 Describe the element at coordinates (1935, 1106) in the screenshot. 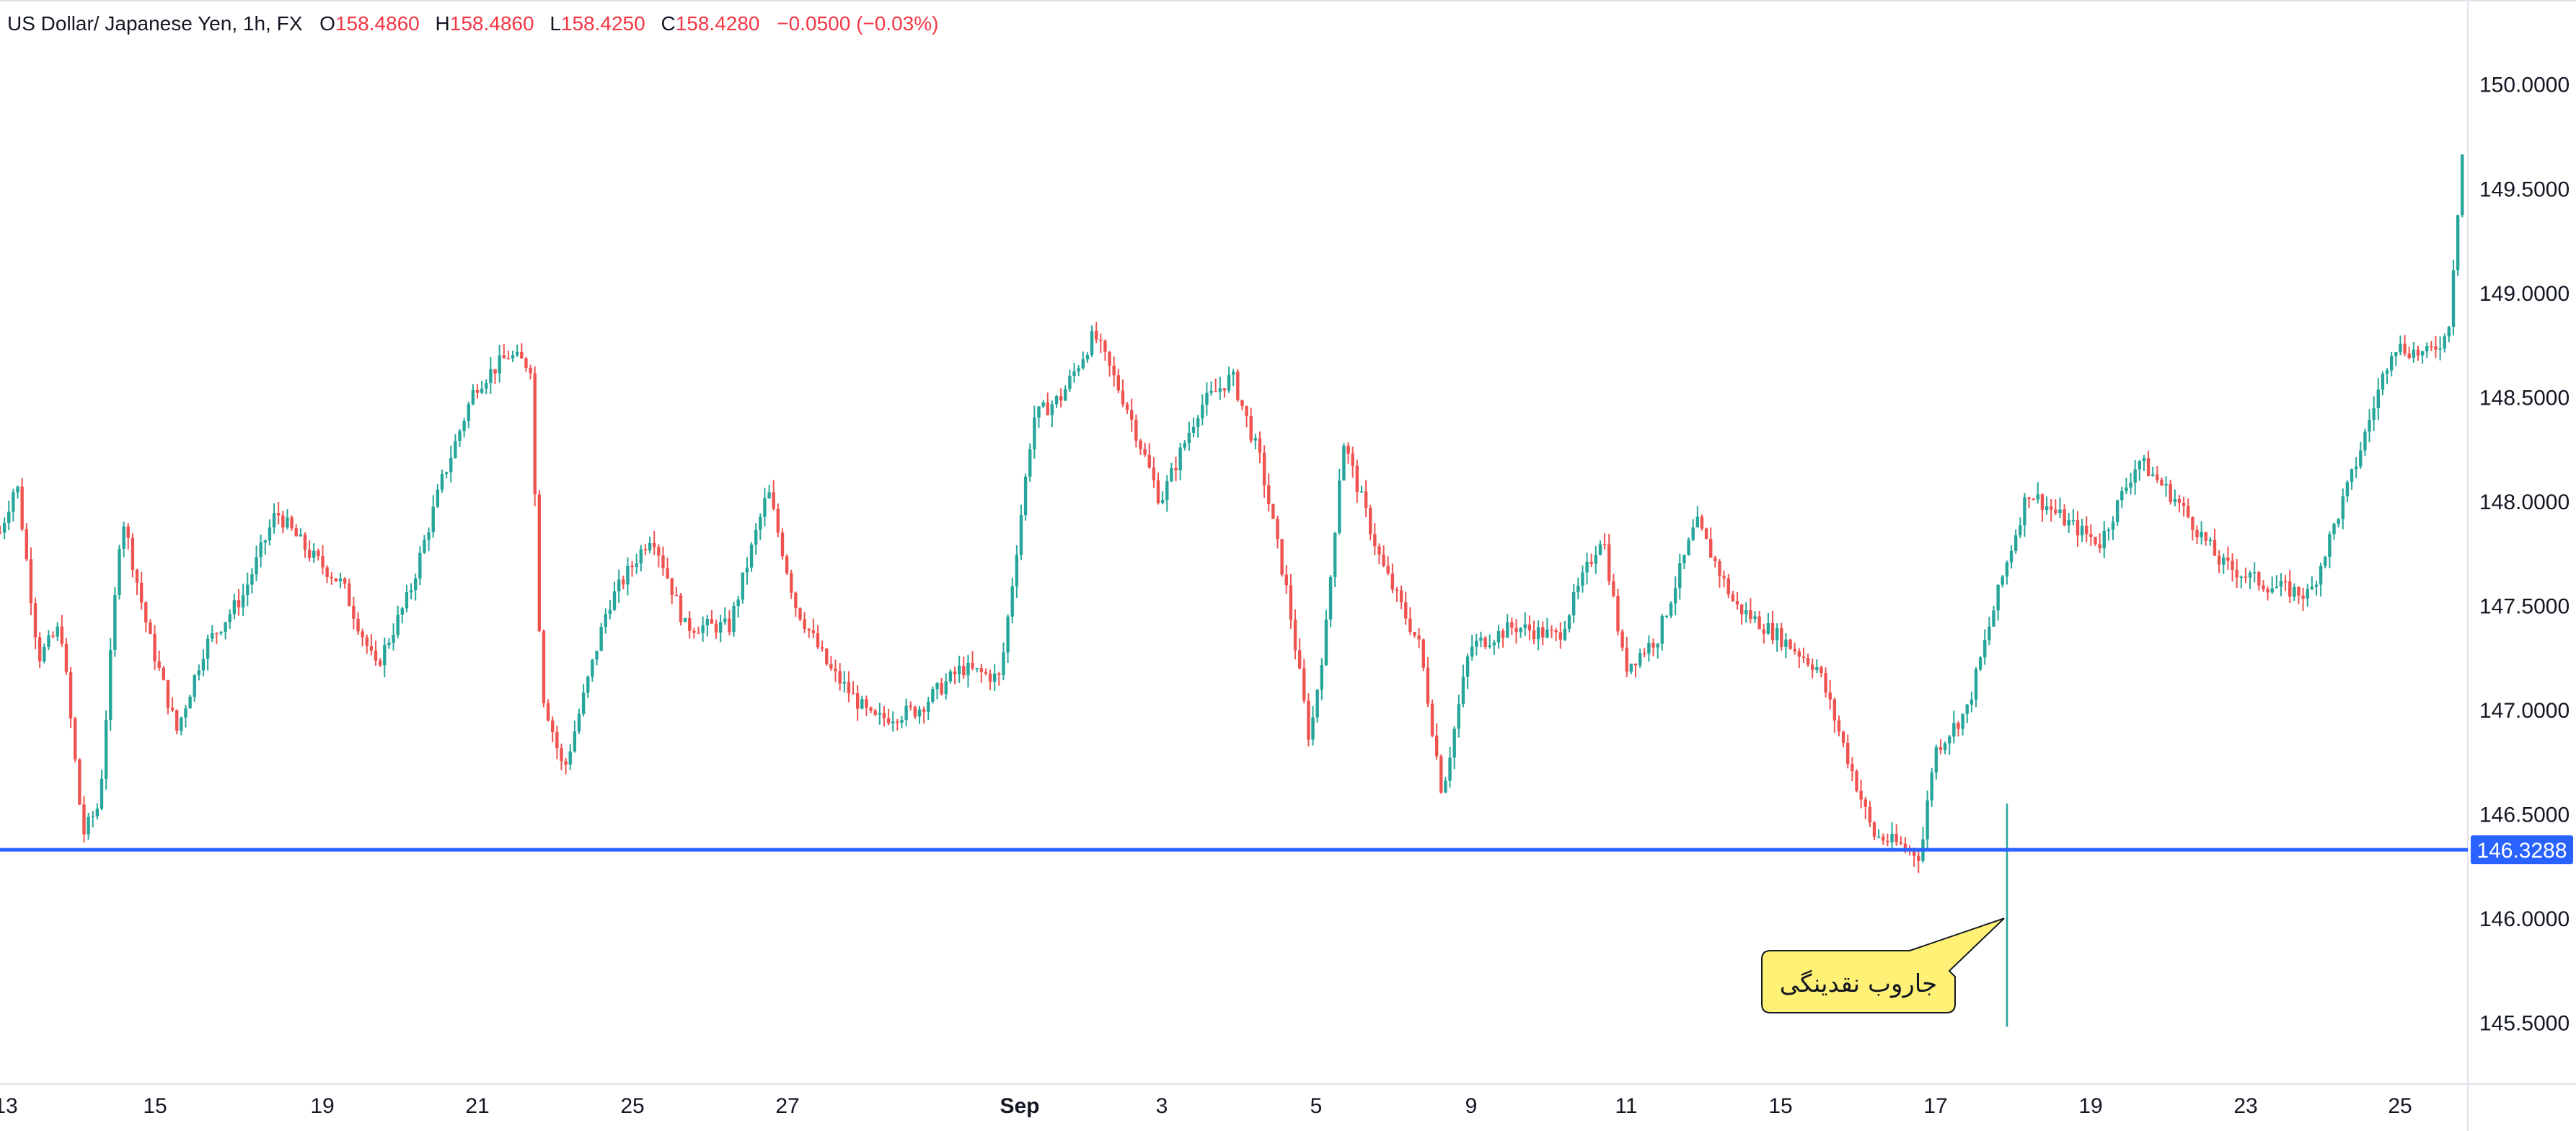

I see `time-tick-label: 17` at that location.